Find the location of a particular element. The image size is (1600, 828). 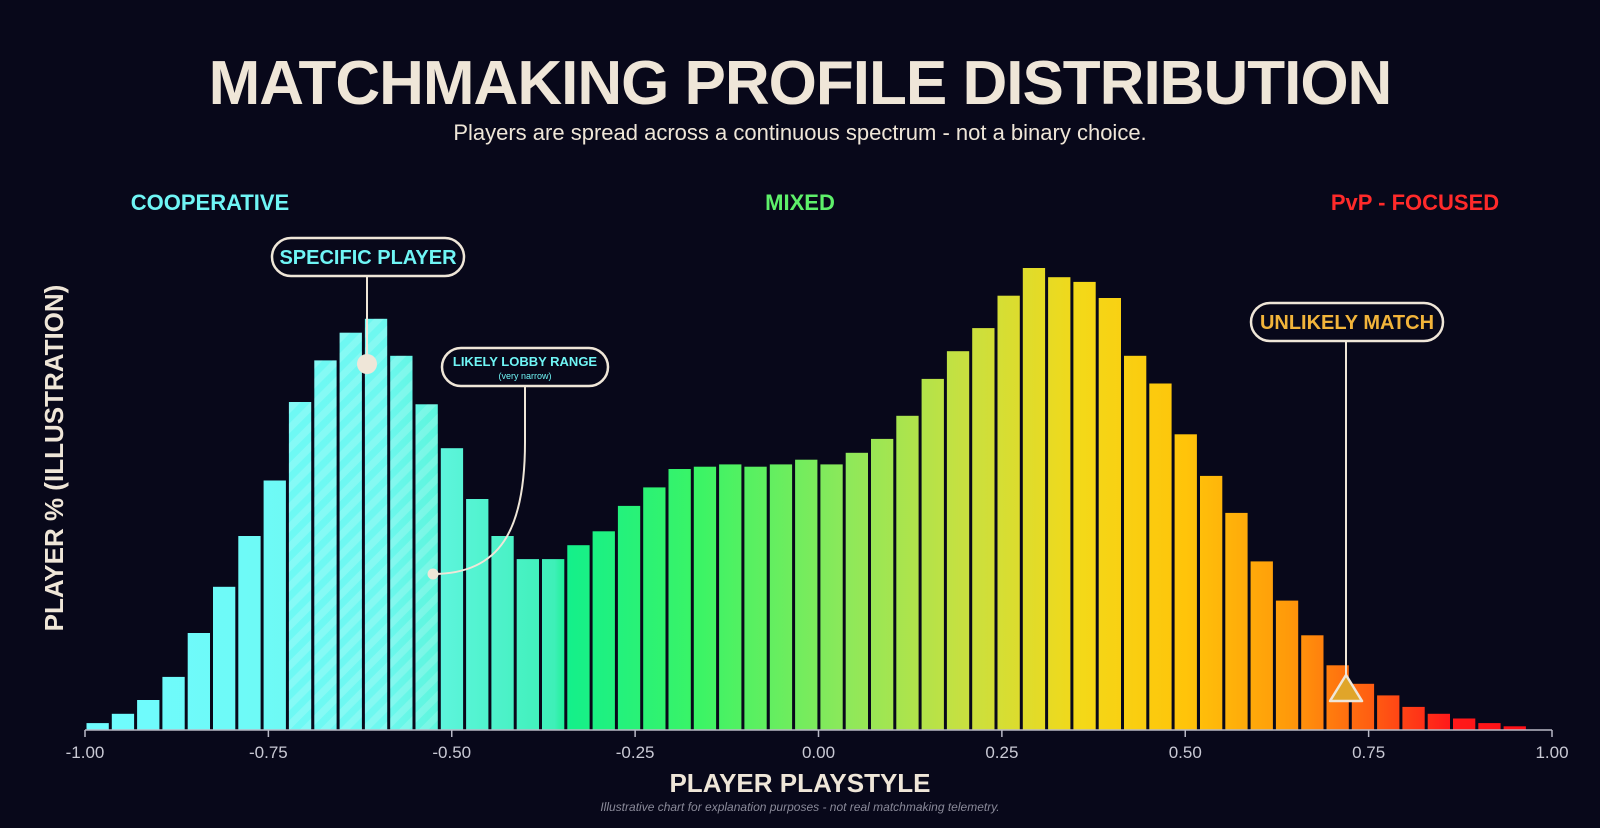

likely-lobby-box is located at coordinates (525, 367).